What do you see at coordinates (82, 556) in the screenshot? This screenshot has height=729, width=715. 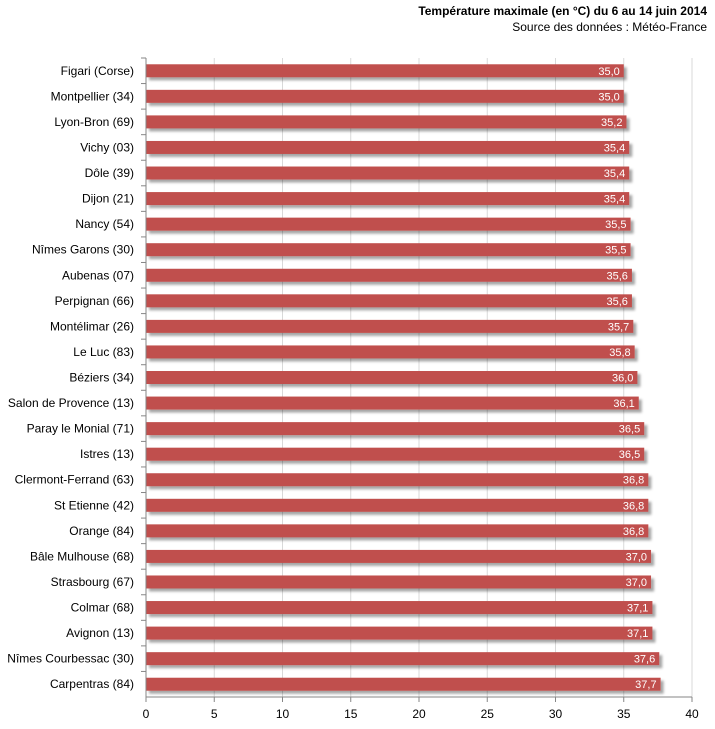 I see `category-label: Bâle Mulhouse (68)` at bounding box center [82, 556].